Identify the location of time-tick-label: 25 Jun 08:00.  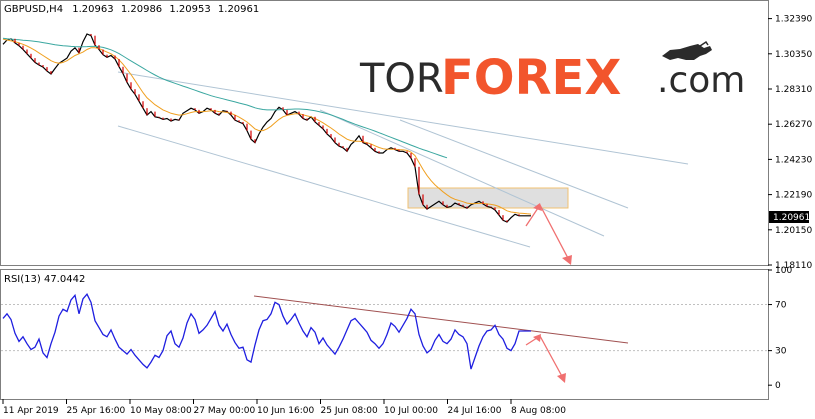
(349, 411).